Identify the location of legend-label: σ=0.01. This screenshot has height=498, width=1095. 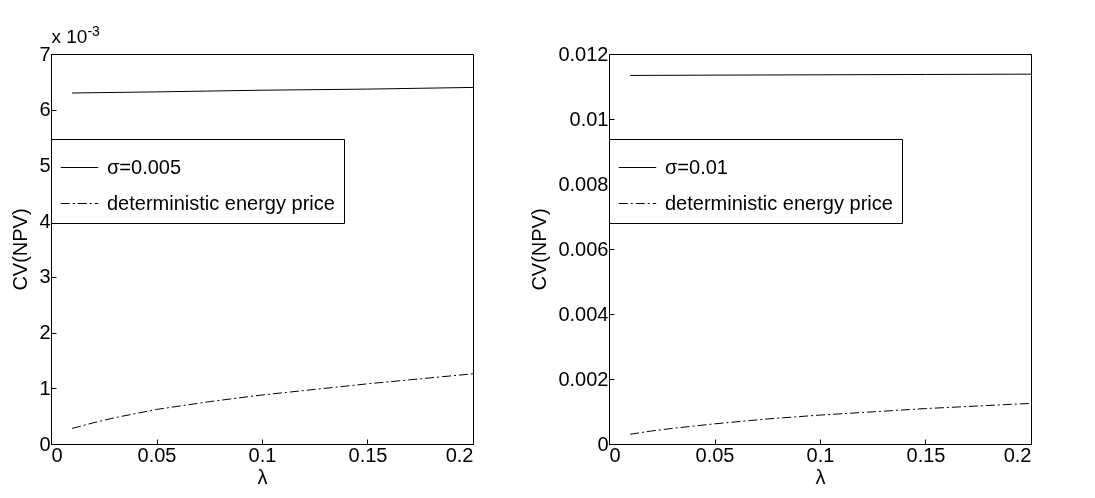
(696, 166).